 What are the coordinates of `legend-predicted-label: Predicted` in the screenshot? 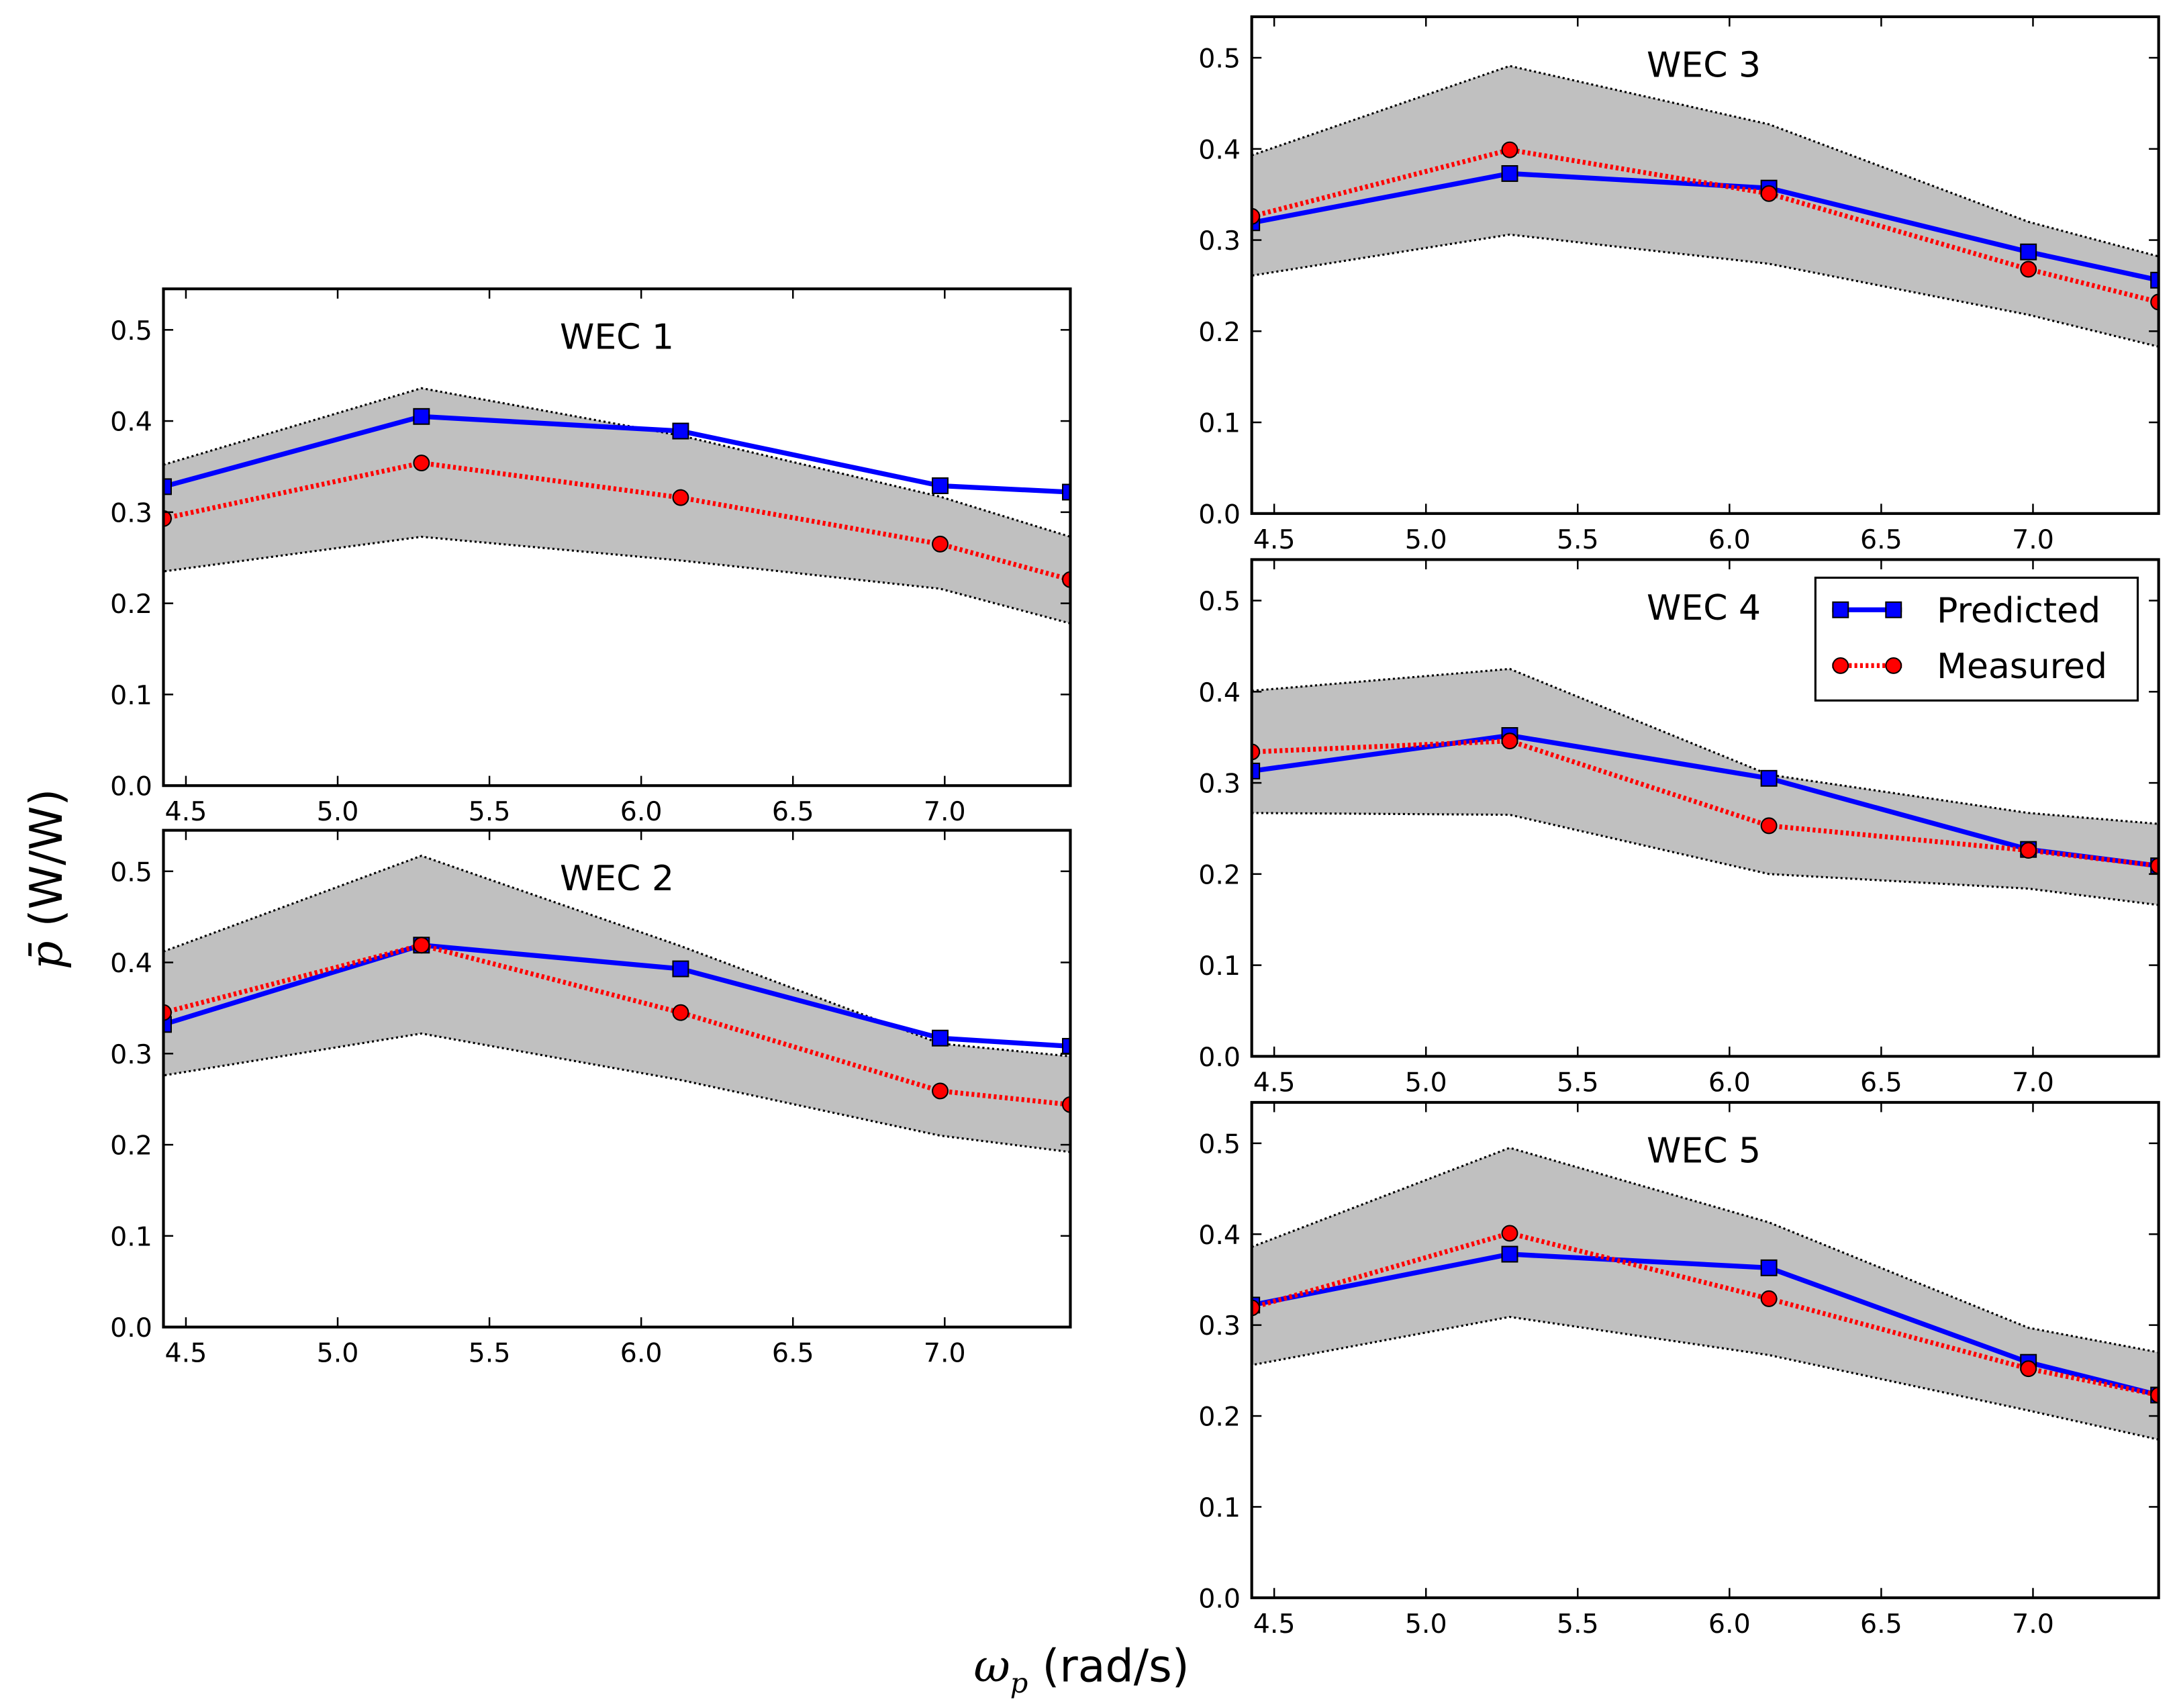 It's located at (2018, 611).